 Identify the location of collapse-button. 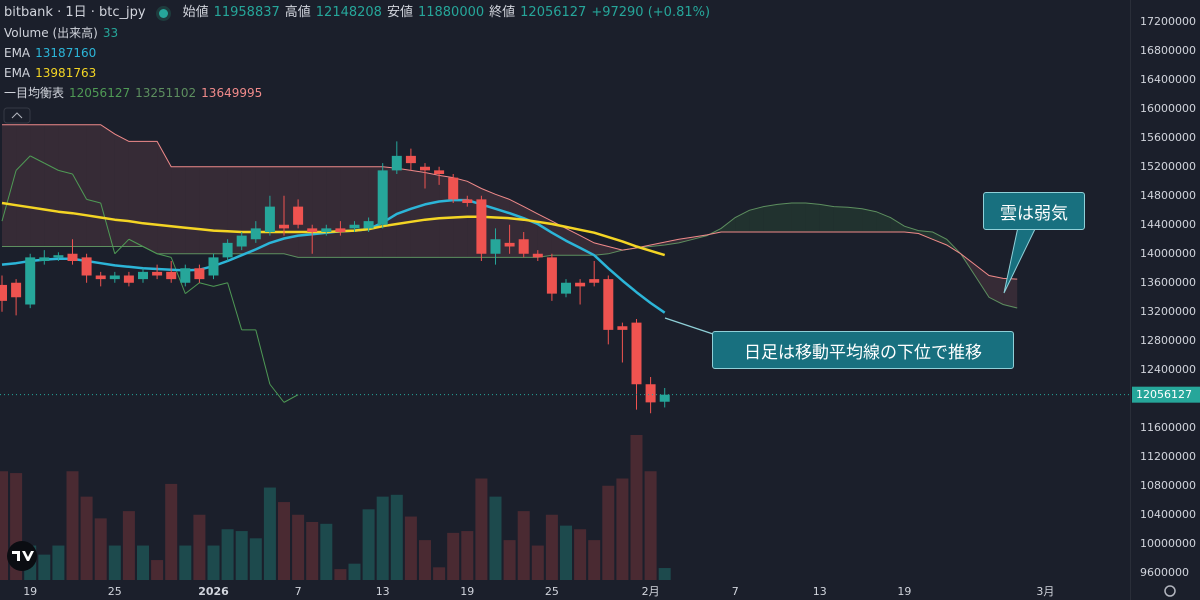
(17, 115).